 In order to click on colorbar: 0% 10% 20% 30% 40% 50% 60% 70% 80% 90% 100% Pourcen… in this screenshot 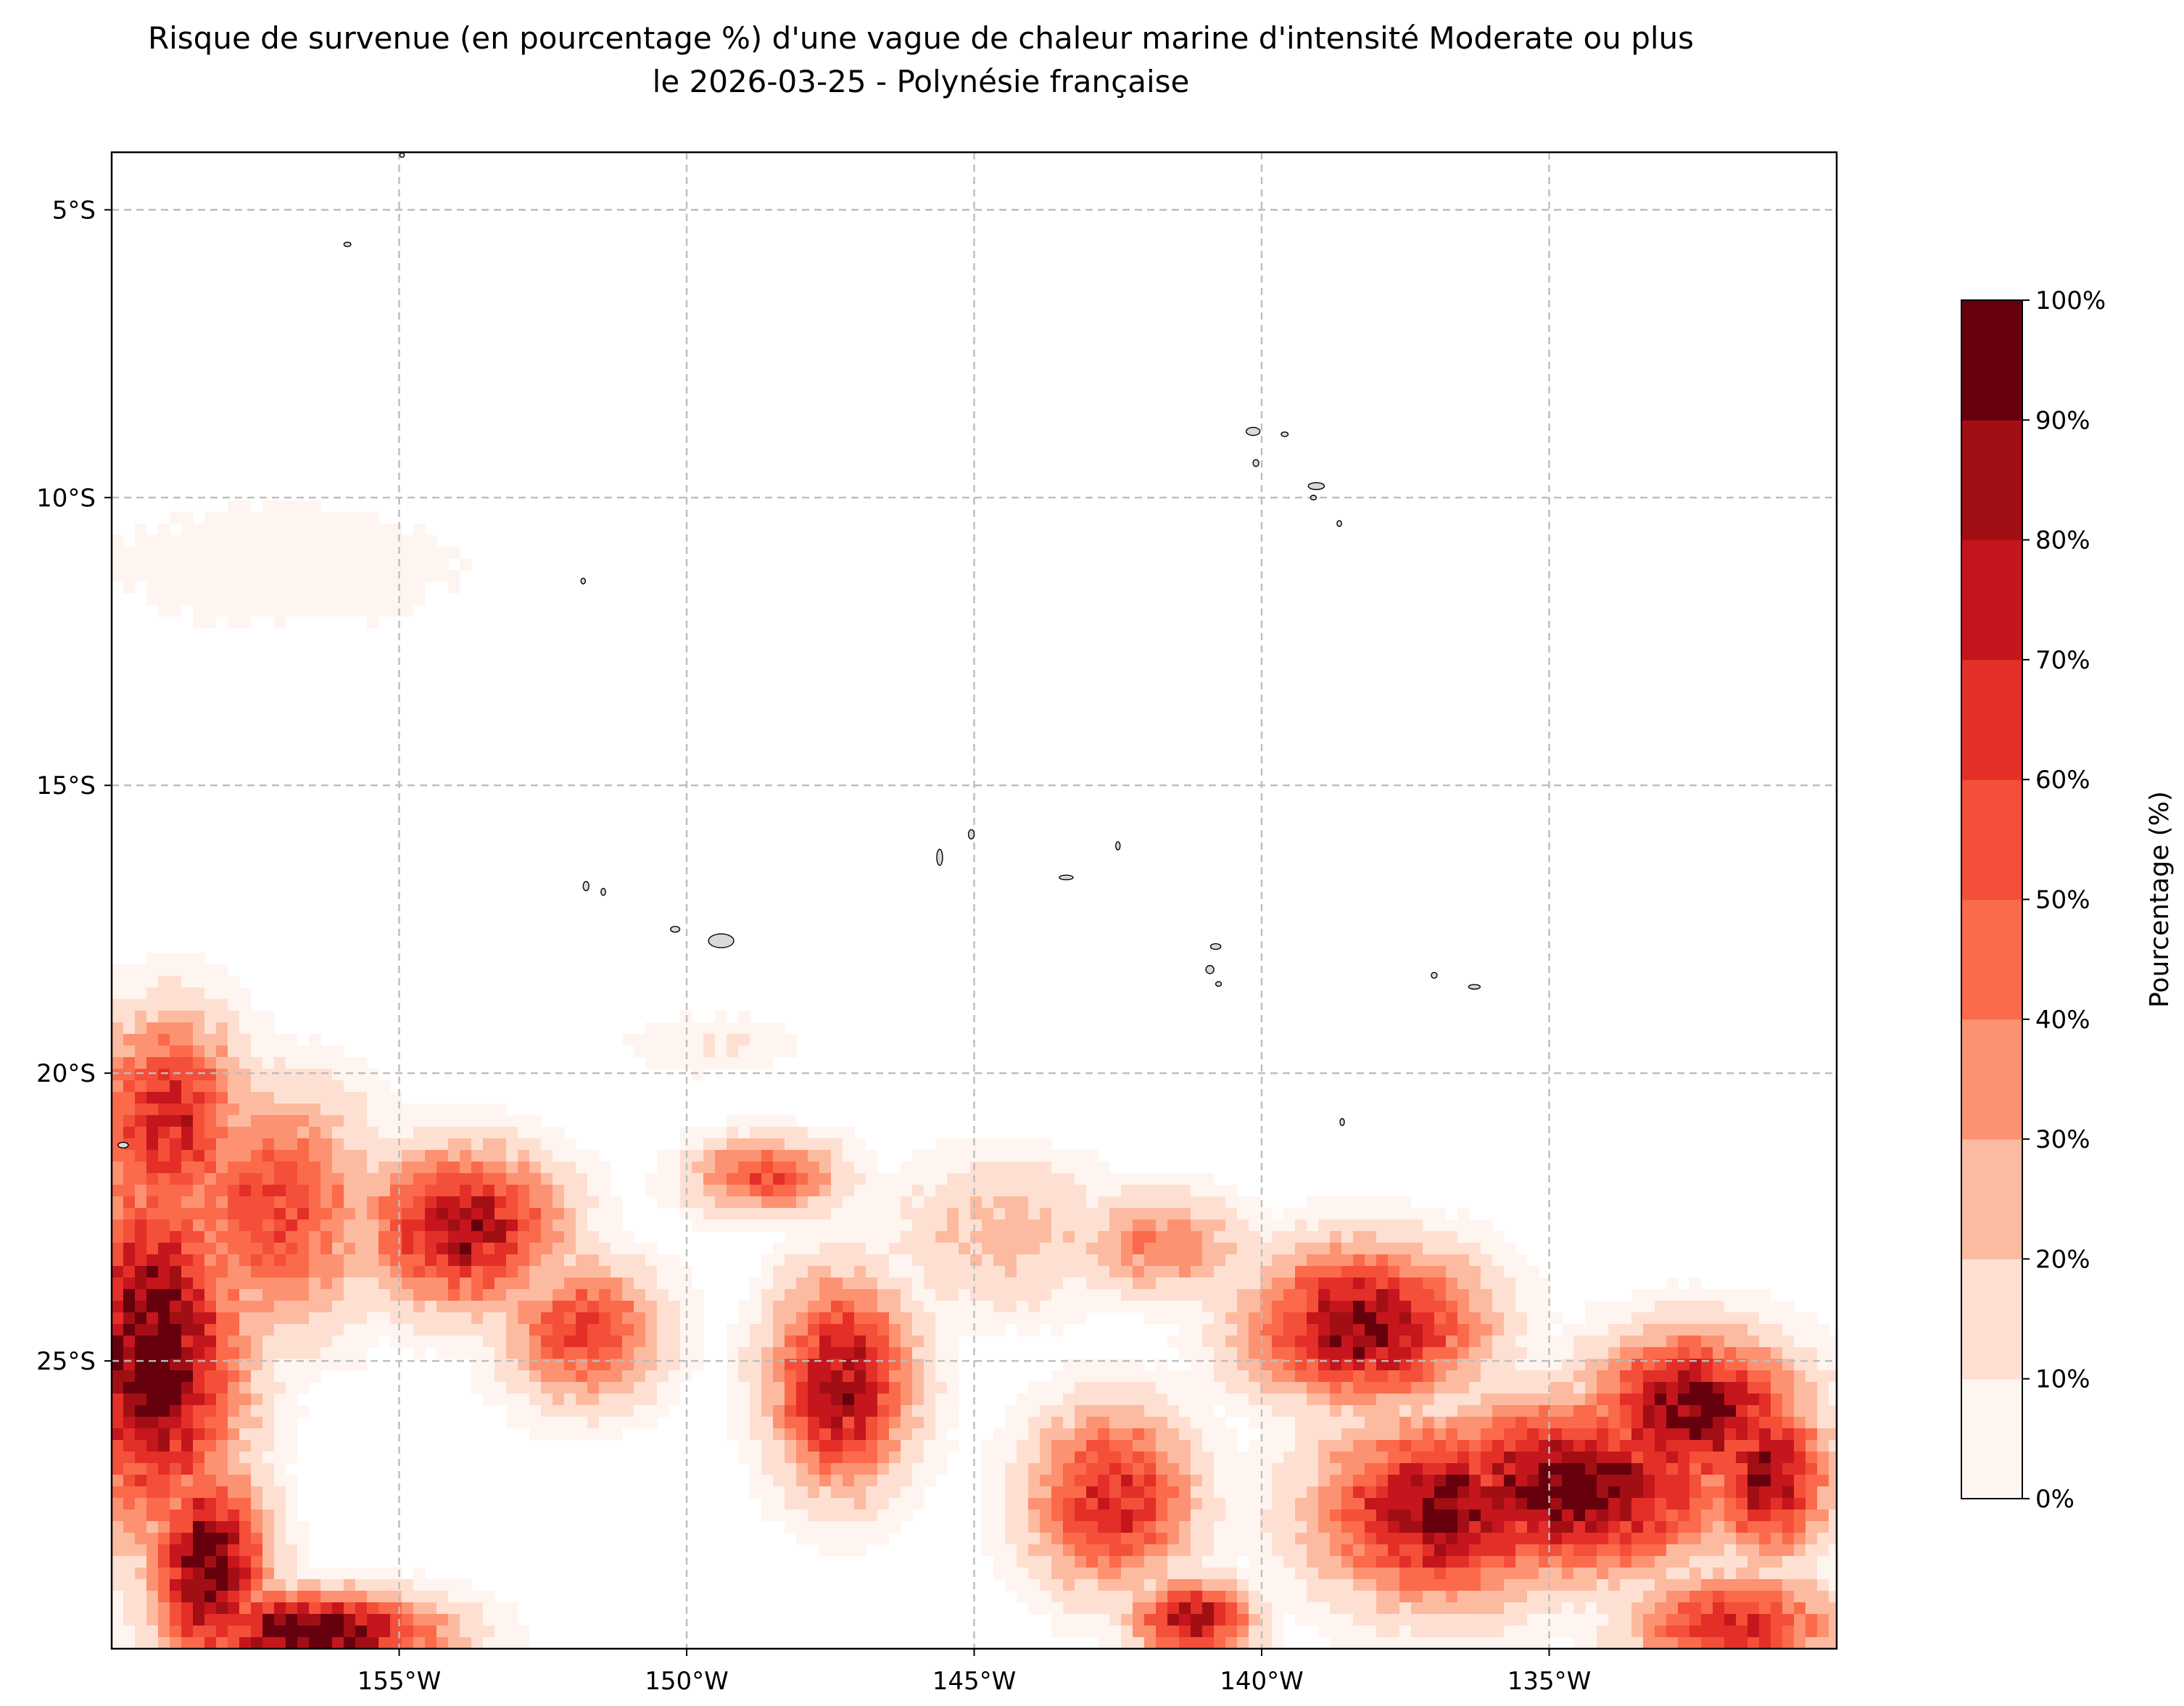, I will do `click(2068, 900)`.